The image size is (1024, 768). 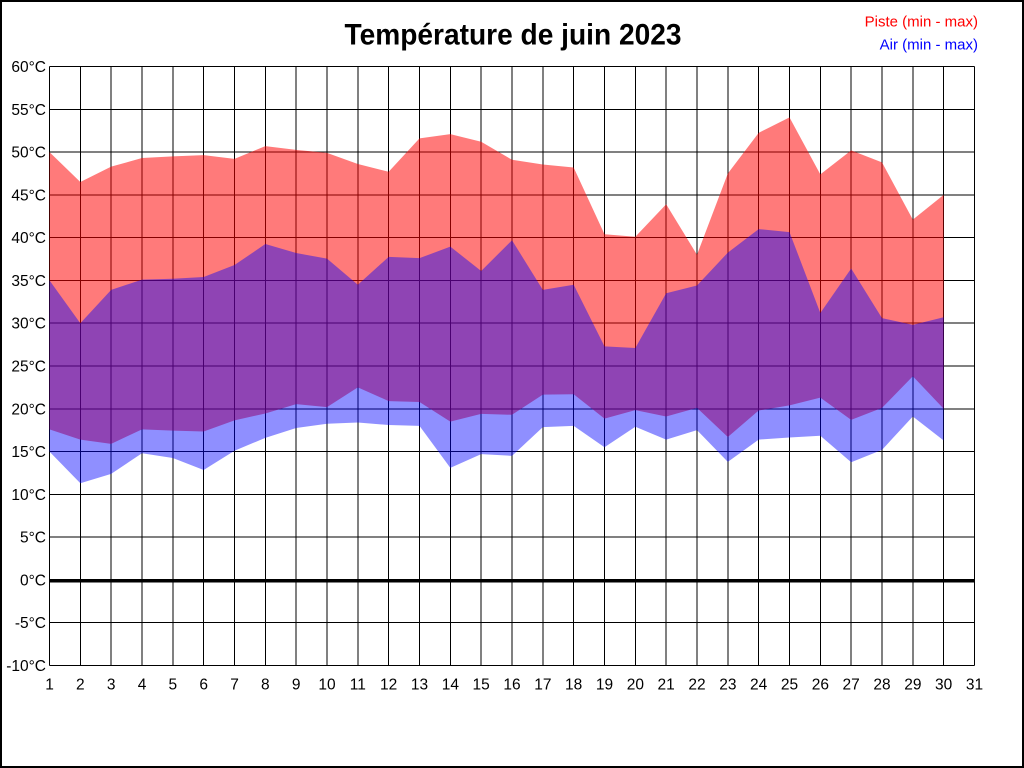 What do you see at coordinates (26, 666) in the screenshot?
I see `svg-text: -10°C` at bounding box center [26, 666].